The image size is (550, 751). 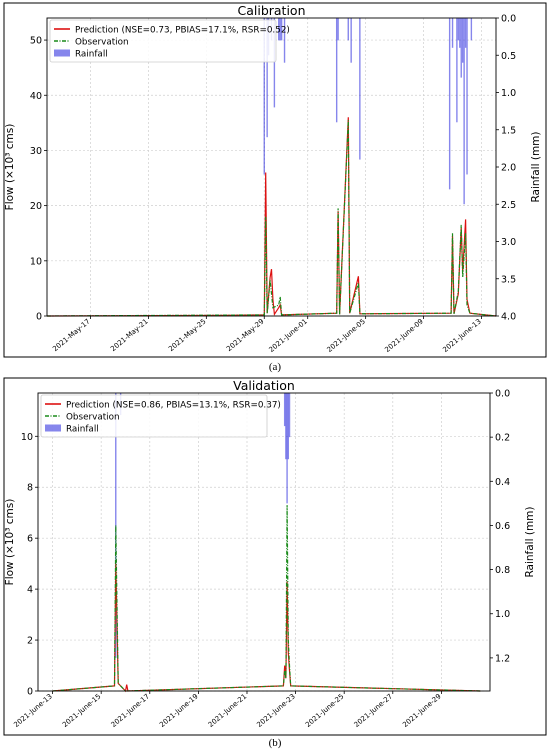 What do you see at coordinates (508, 205) in the screenshot?
I see `y2-tick-label: 2.5` at bounding box center [508, 205].